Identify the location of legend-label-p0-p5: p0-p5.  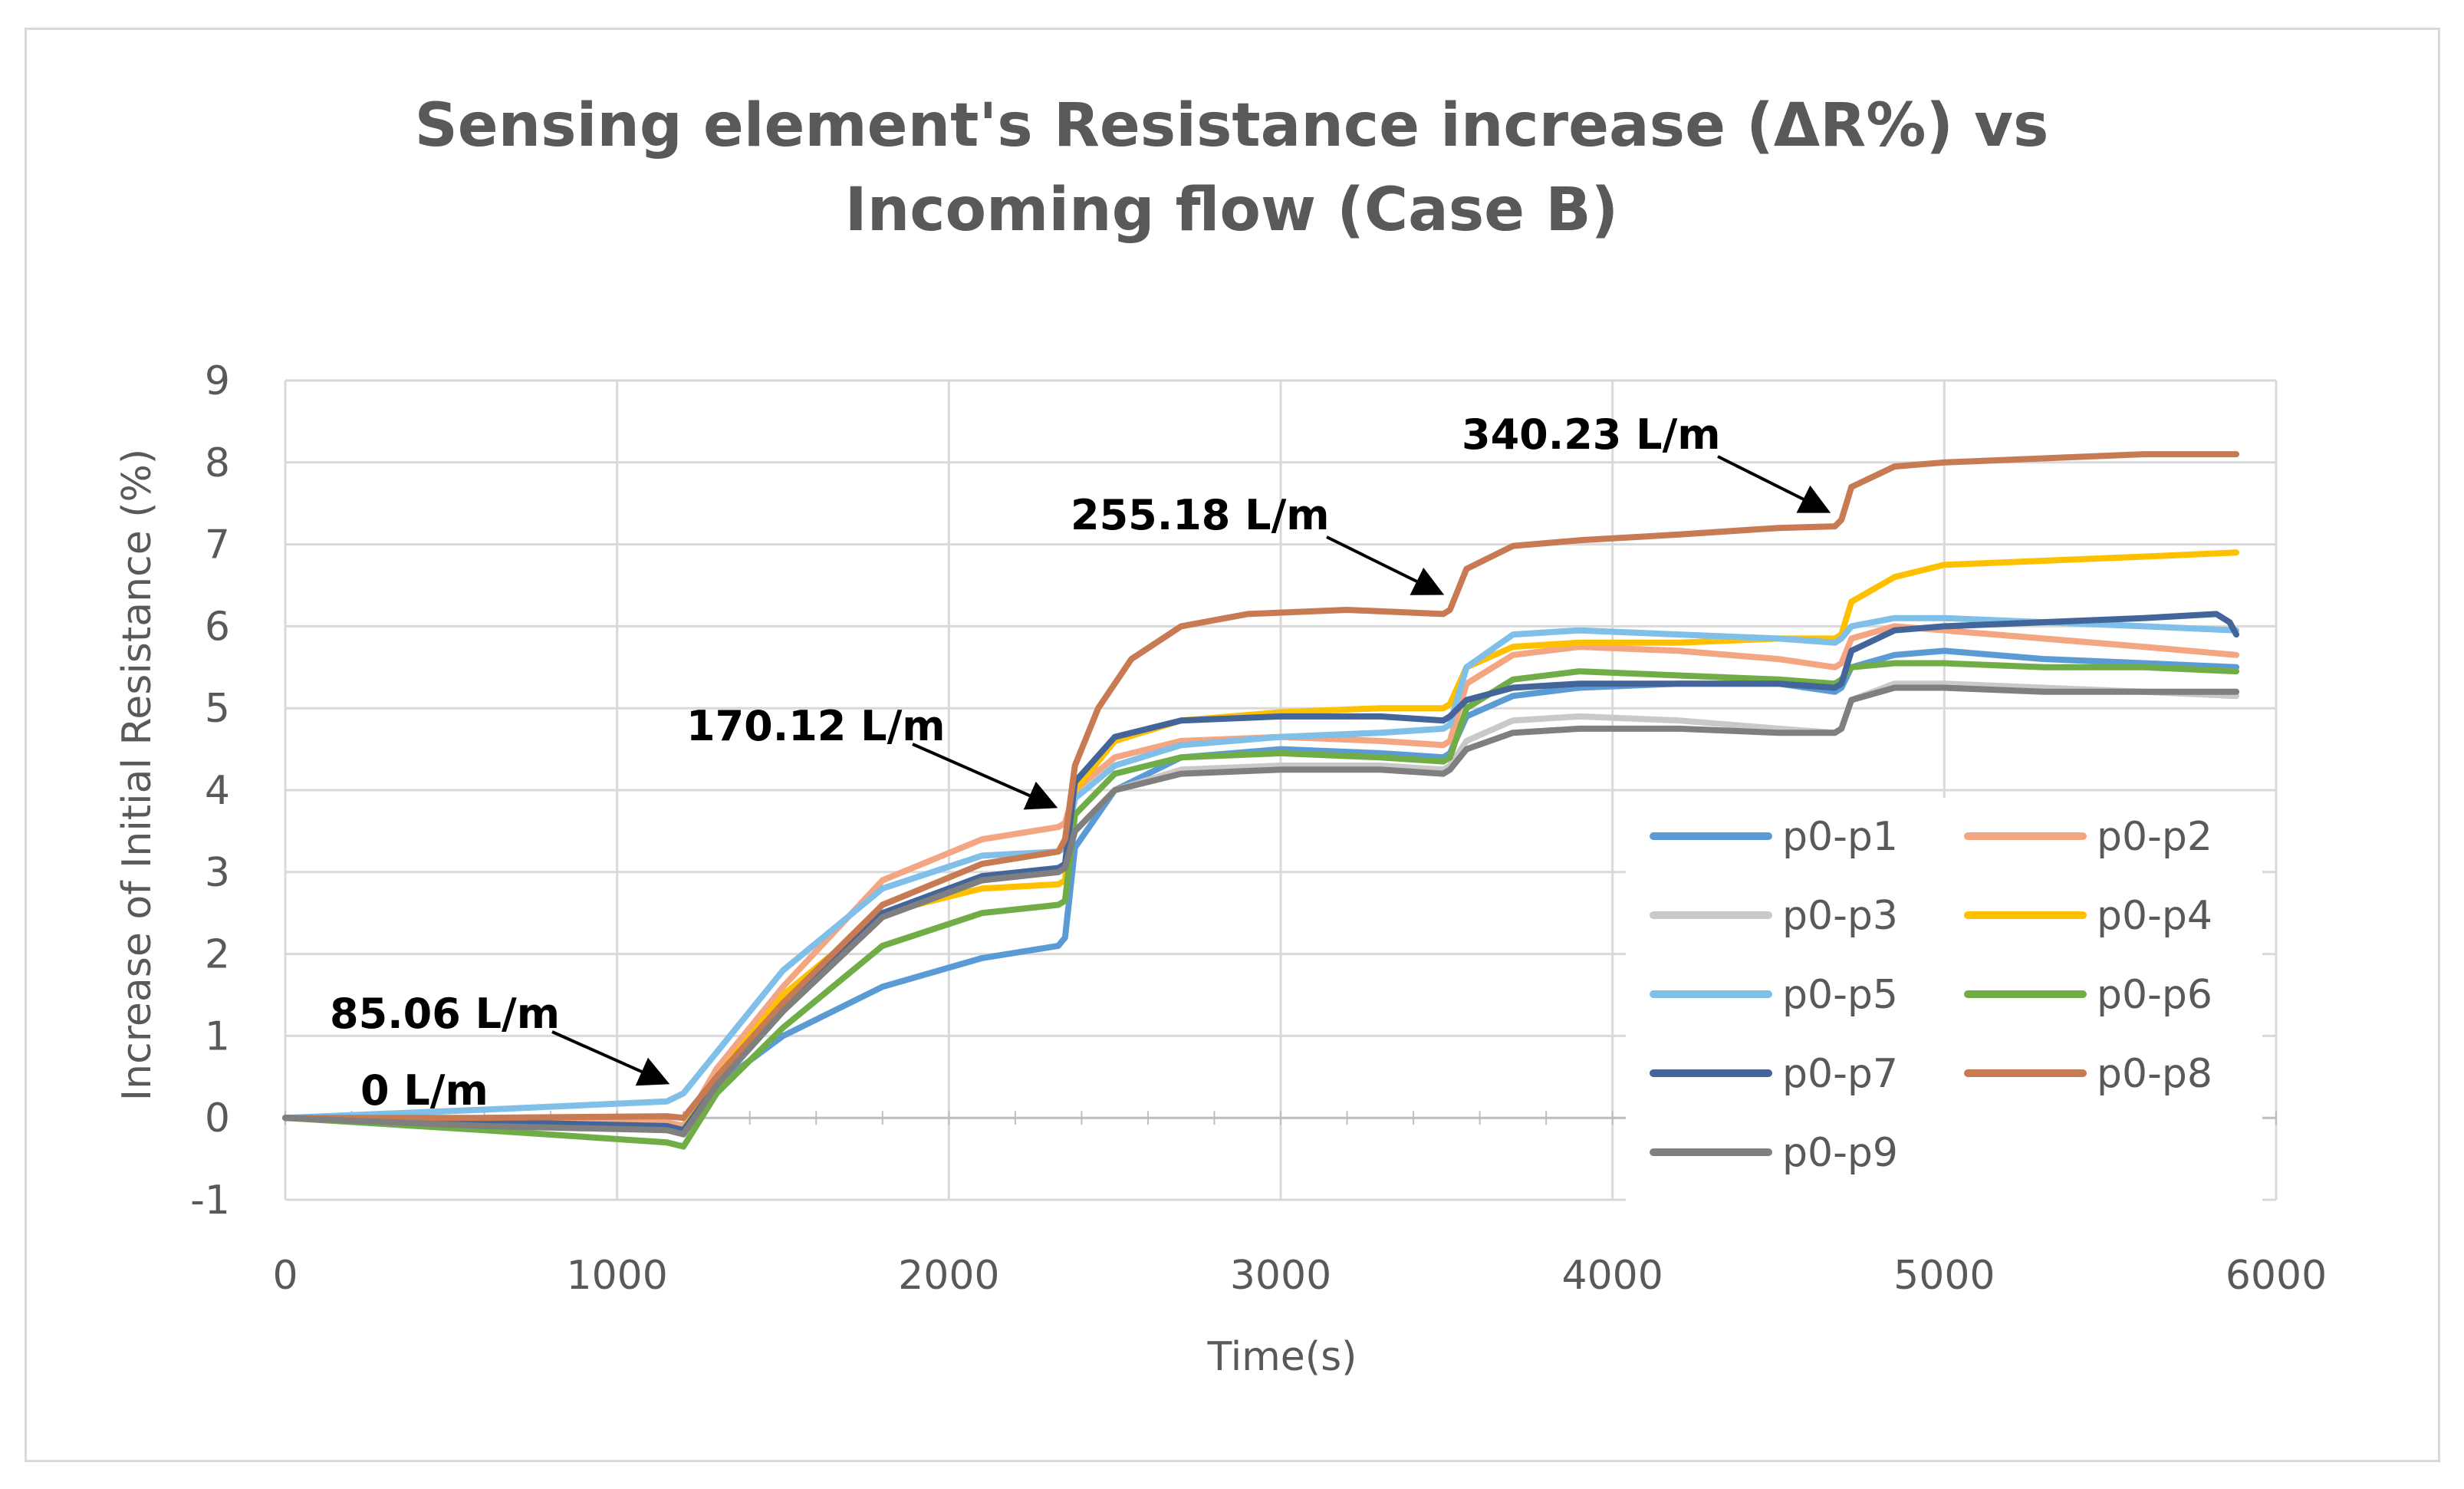
(1840, 995).